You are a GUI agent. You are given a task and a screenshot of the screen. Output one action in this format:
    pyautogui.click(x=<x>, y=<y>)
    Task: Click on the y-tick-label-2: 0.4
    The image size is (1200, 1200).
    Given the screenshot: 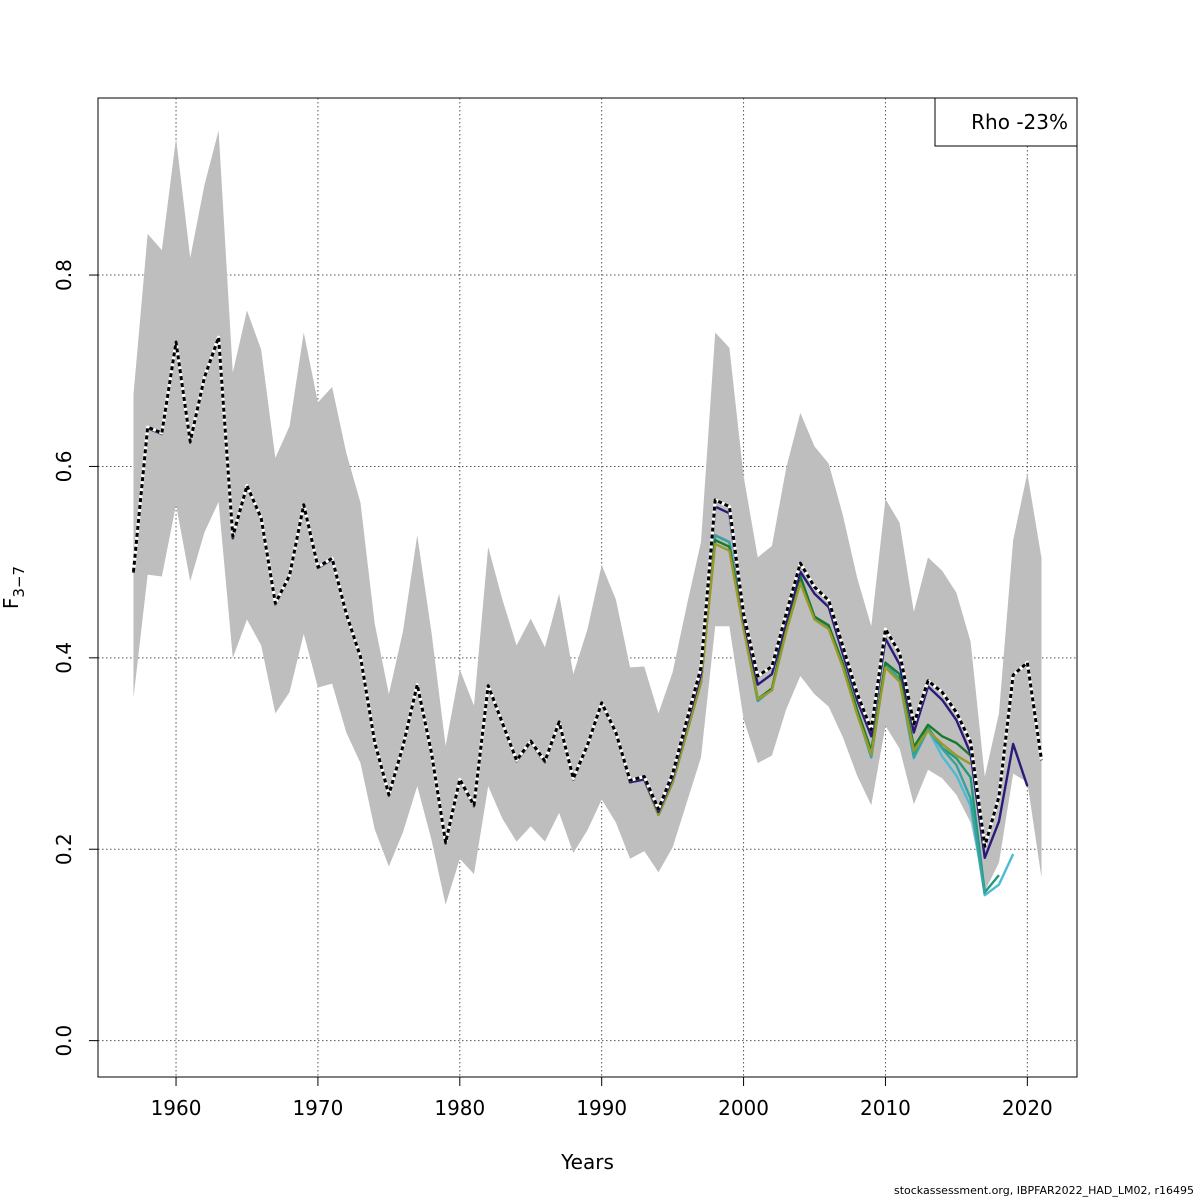 What is the action you would take?
    pyautogui.click(x=64, y=658)
    